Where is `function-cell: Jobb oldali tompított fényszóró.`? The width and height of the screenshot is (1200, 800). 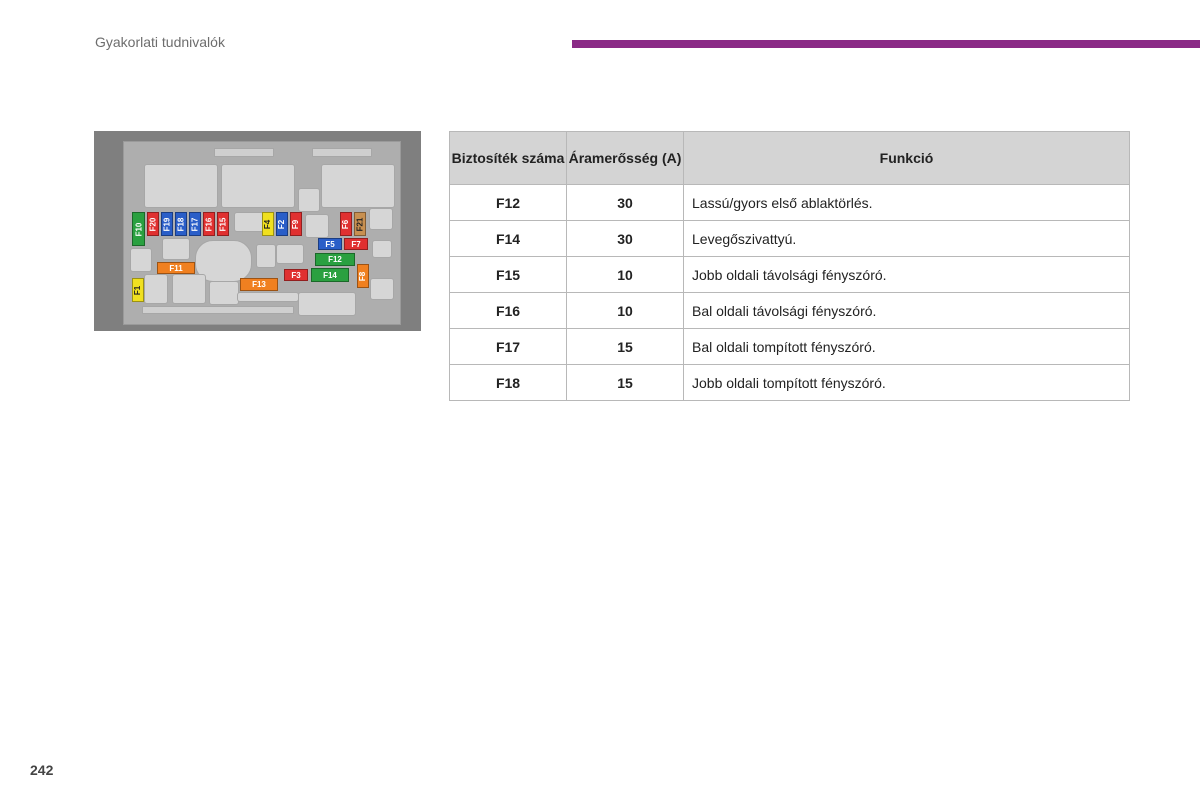 function-cell: Jobb oldali tompított fényszóró. is located at coordinates (906, 382).